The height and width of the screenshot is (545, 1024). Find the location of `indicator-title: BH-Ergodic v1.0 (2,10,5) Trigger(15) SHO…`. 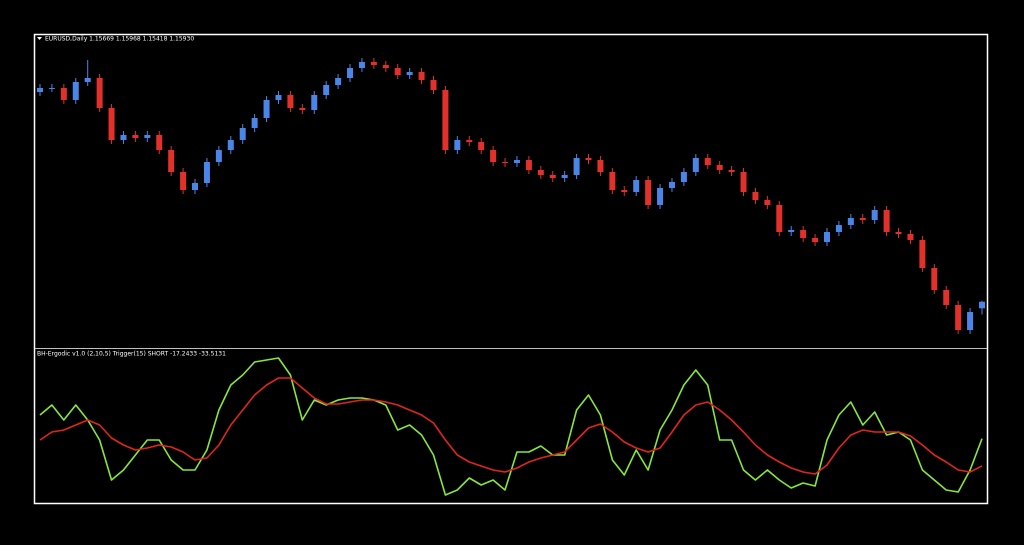

indicator-title: BH-Ergodic v1.0 (2,10,5) Trigger(15) SHO… is located at coordinates (131, 354).